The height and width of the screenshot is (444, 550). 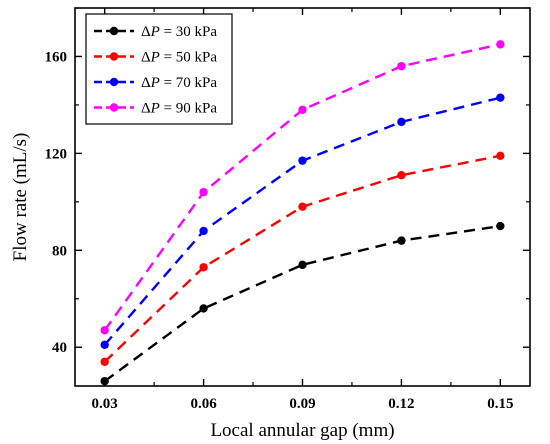 I want to click on y-axis-title: Flow rate (mL/s), so click(x=20, y=197).